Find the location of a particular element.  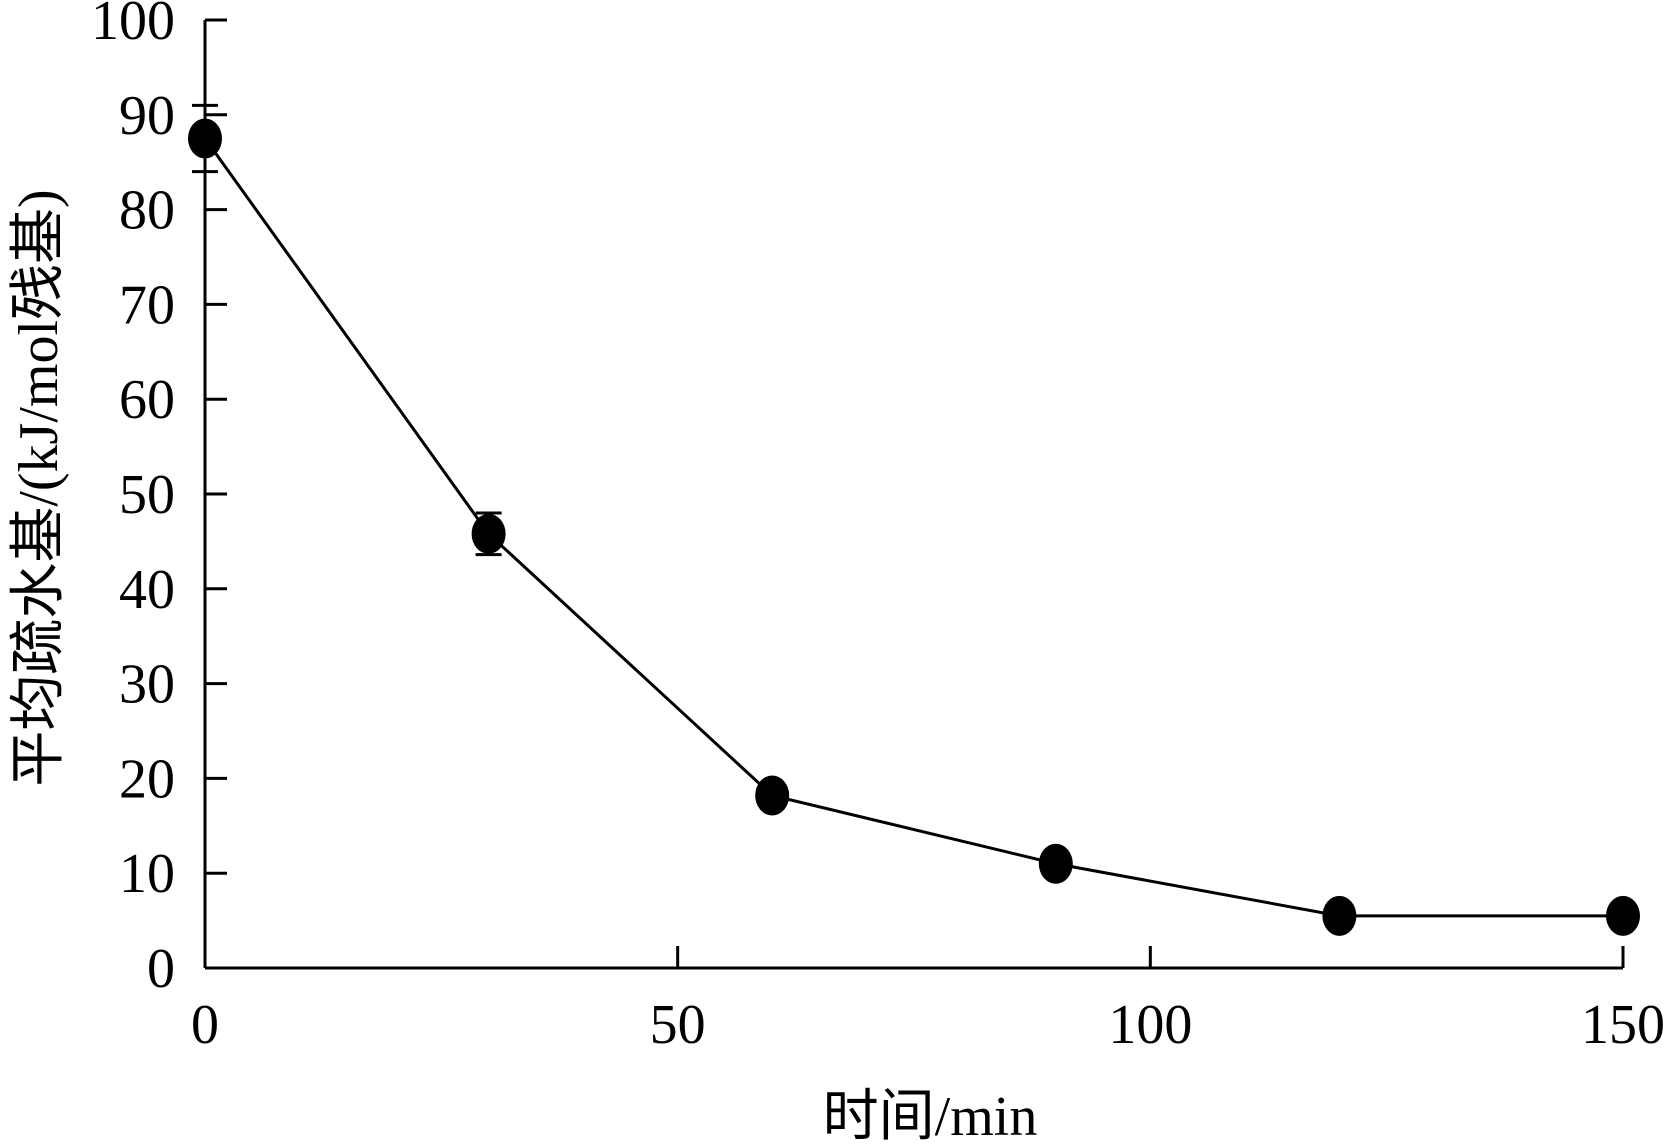

y-tick-label: 20 is located at coordinates (147, 779).